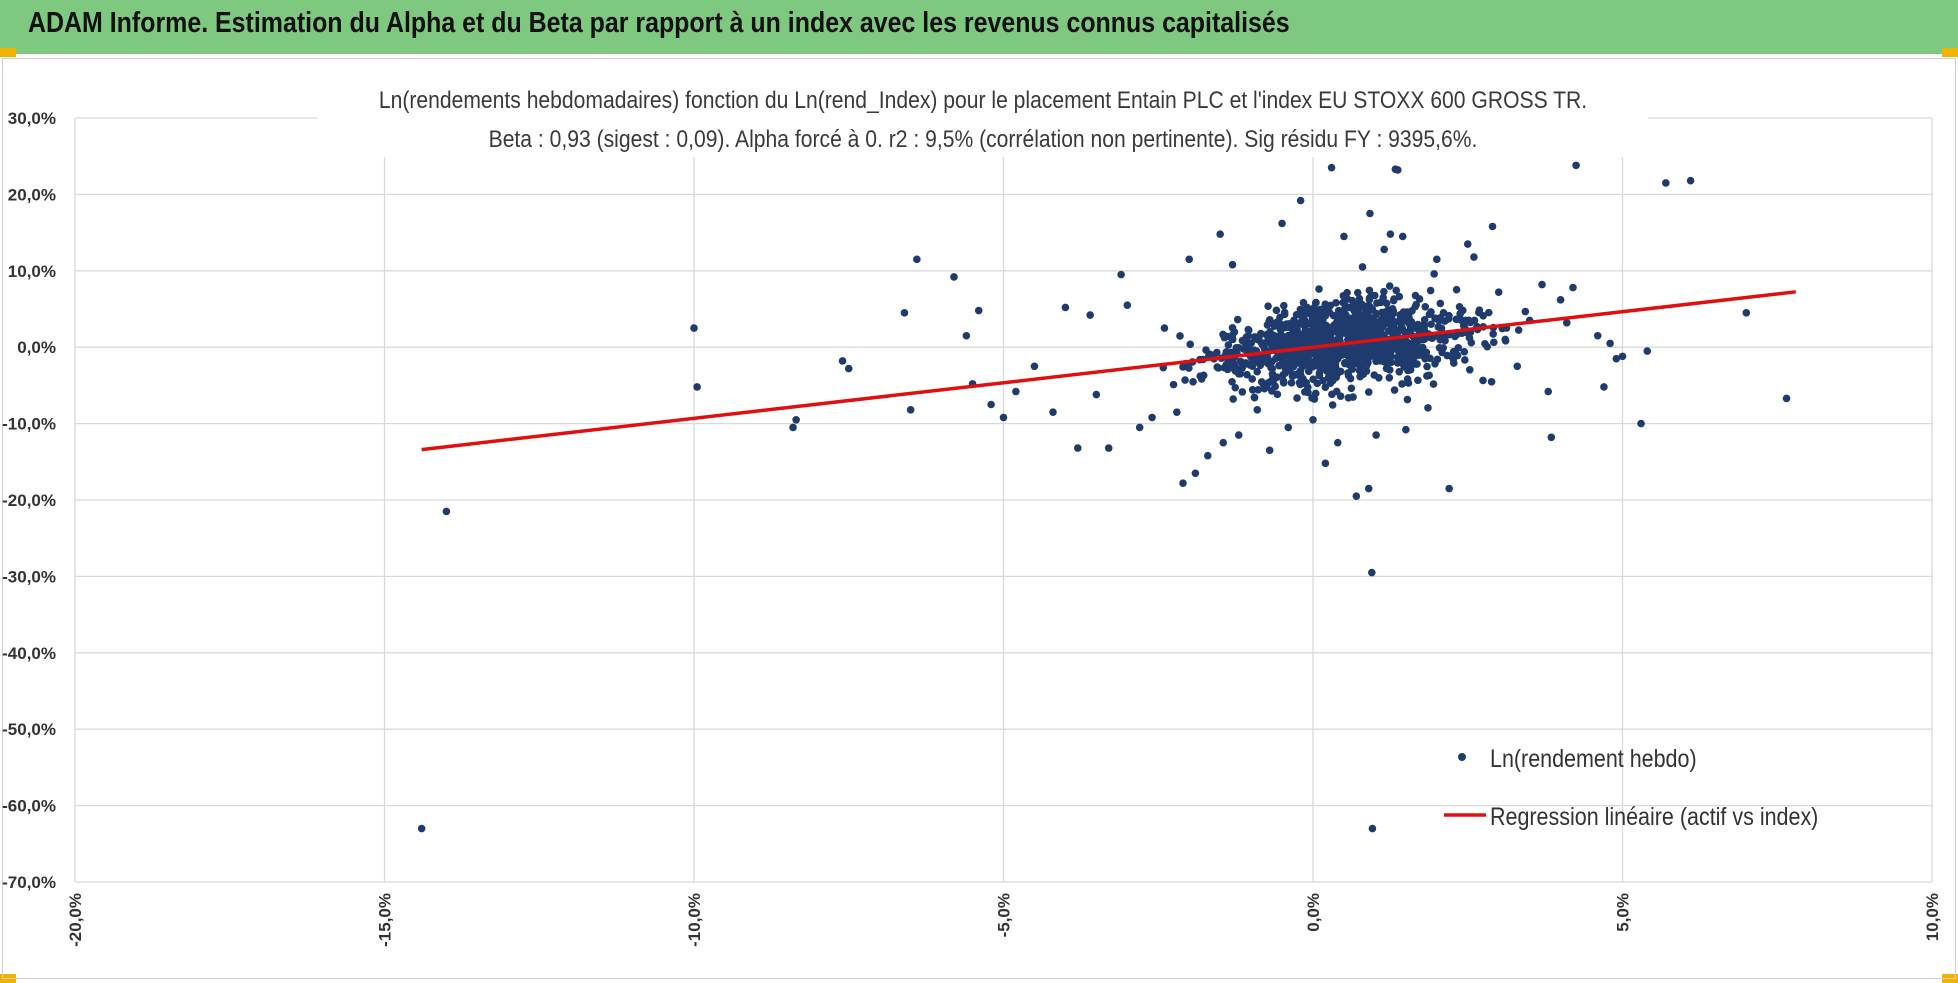  Describe the element at coordinates (29, 500) in the screenshot. I see `y-tick-label: -20,0%` at that location.